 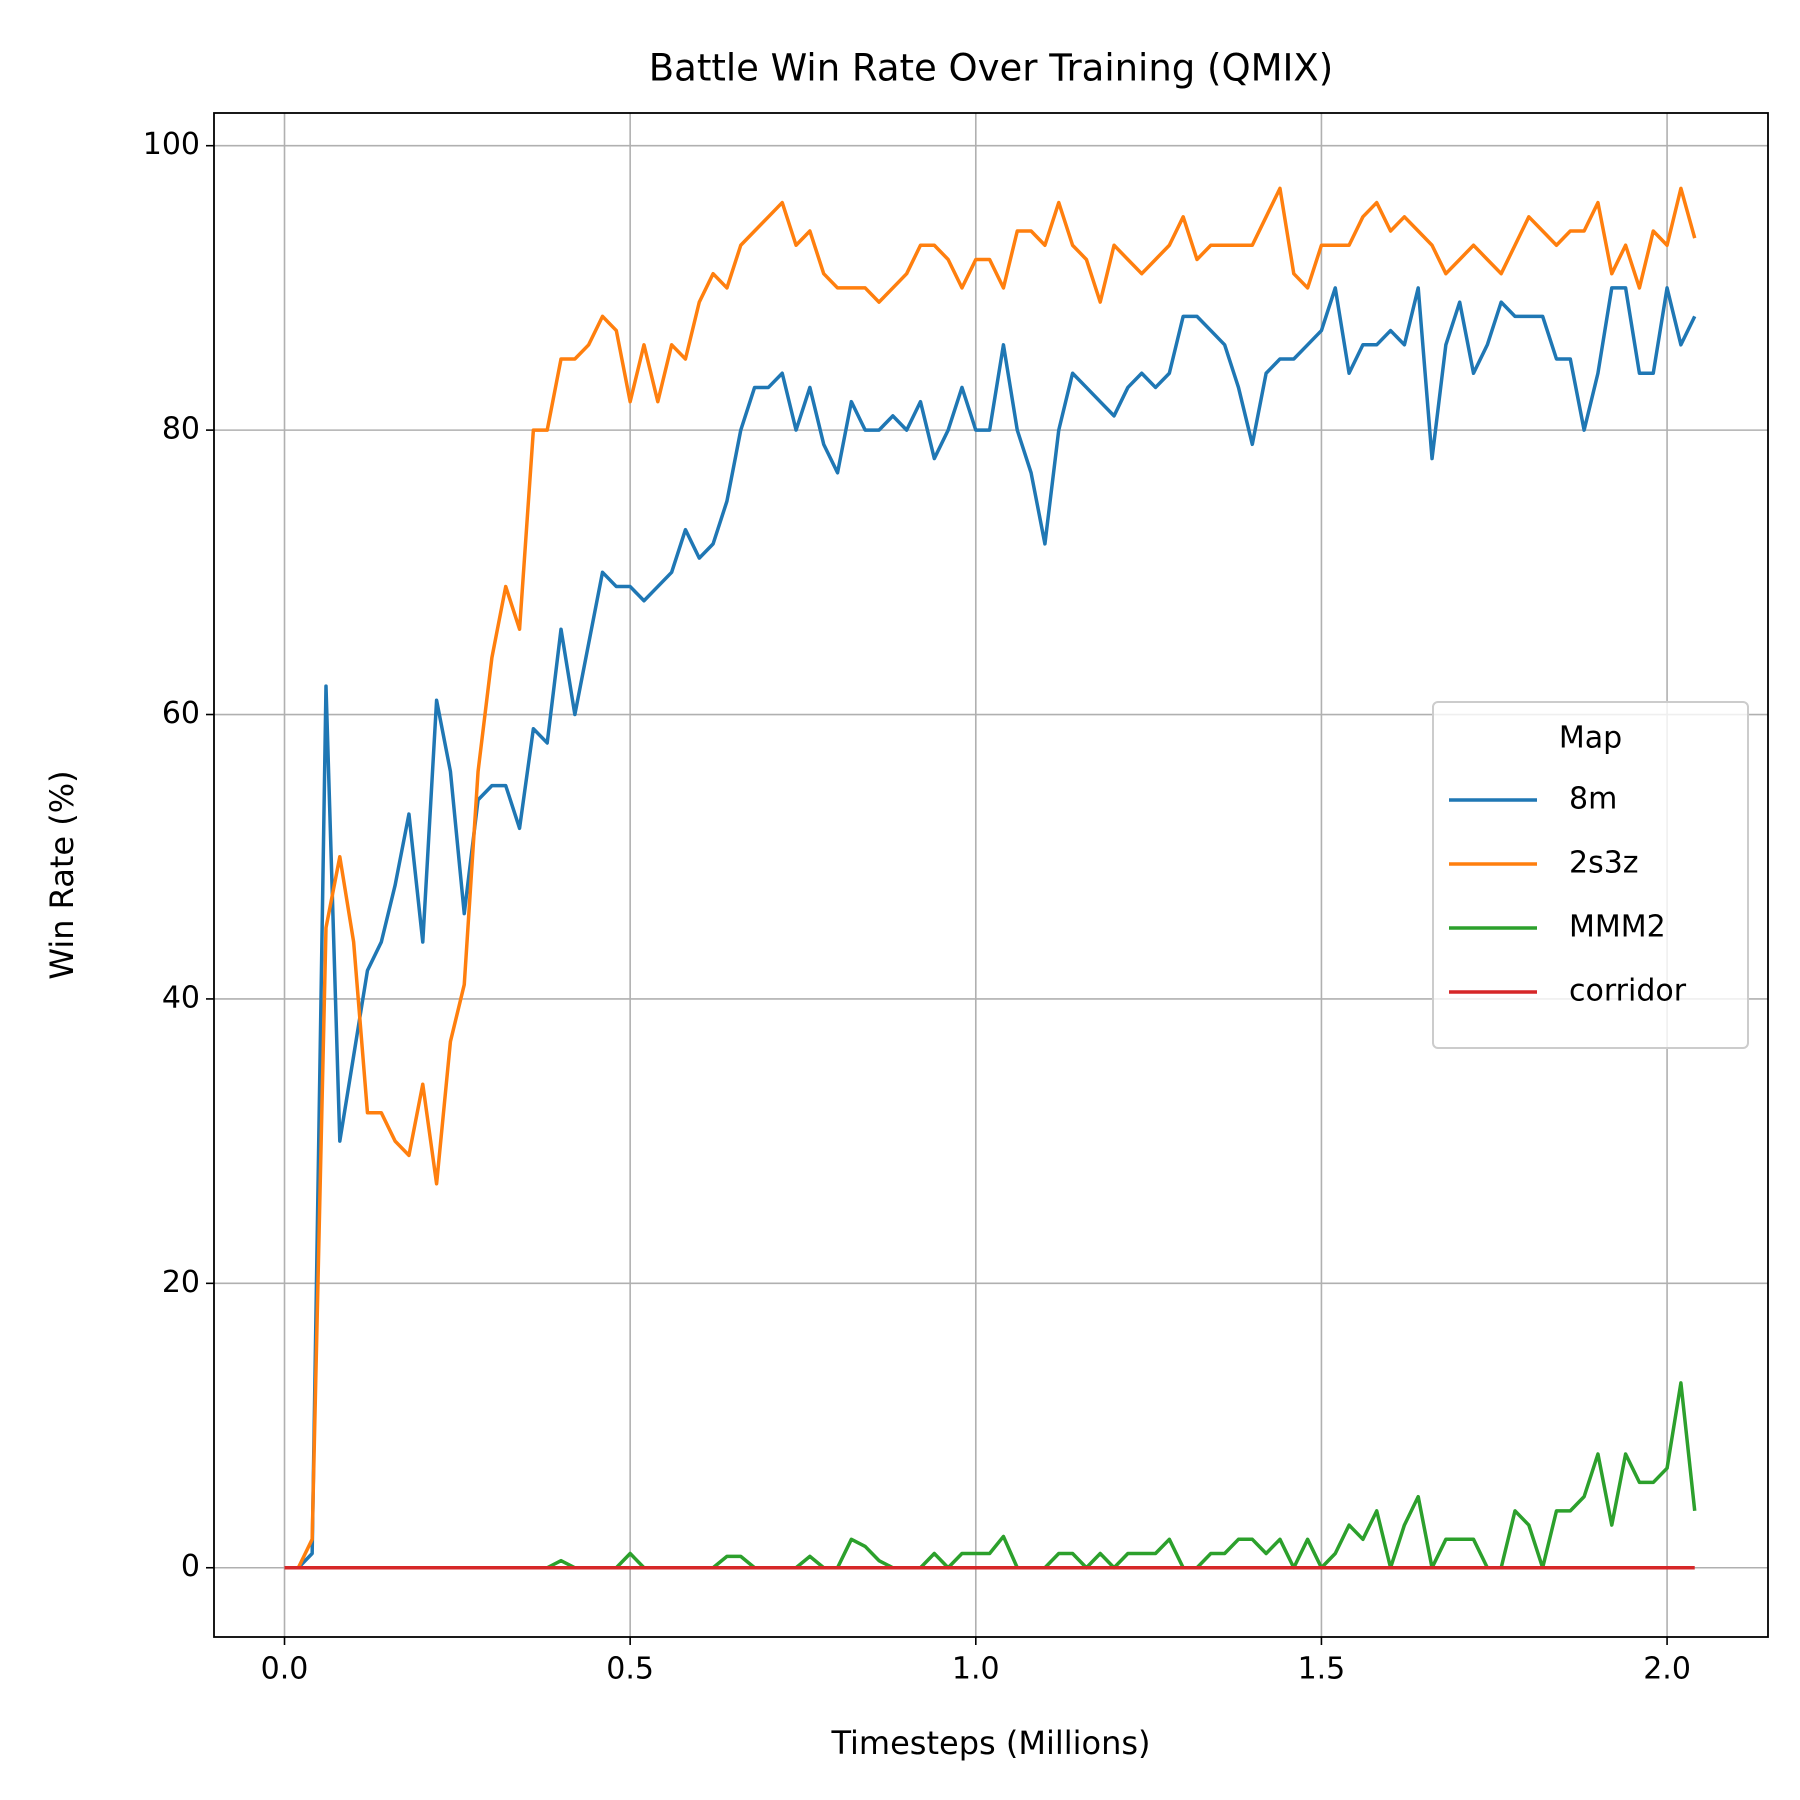 I want to click on x-axis-label: Timesteps (Millions), so click(x=990, y=1743).